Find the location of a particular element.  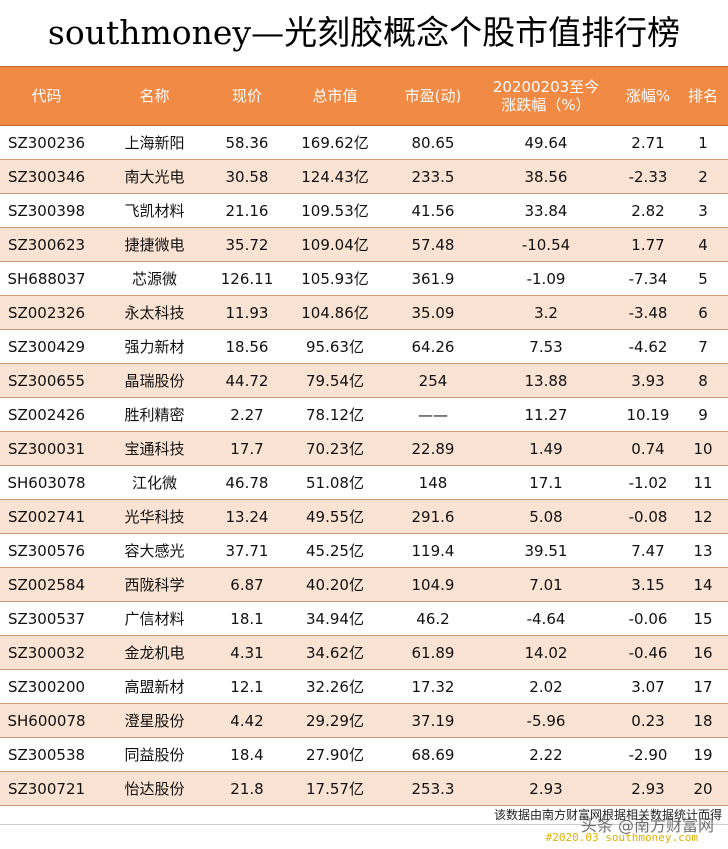

cell-change-since: -1.09 is located at coordinates (546, 278).